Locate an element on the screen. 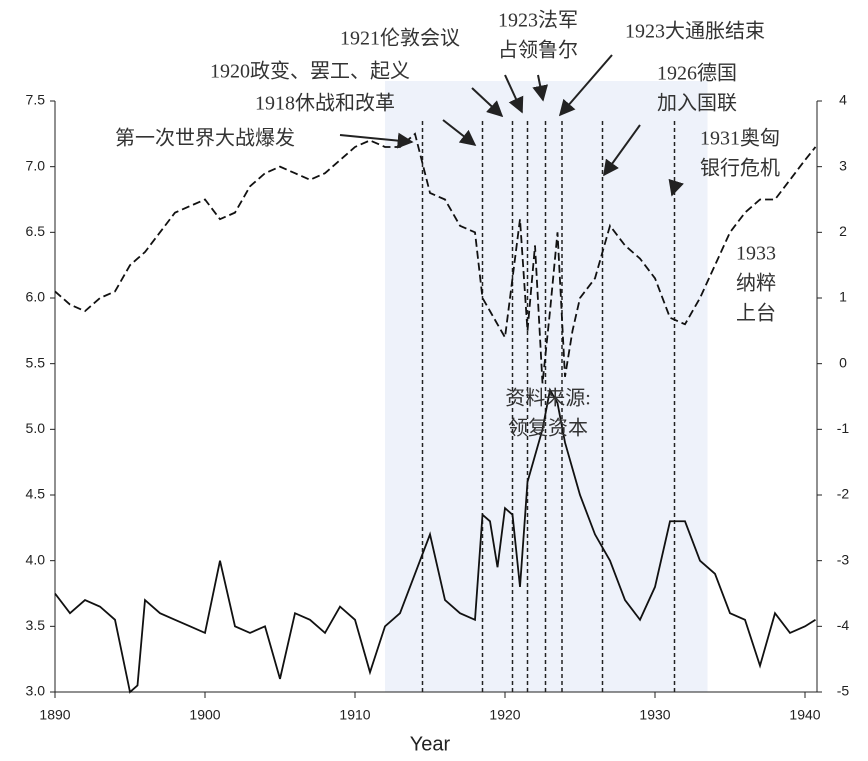 This screenshot has height=761, width=868. y-tick-label: 6.0 is located at coordinates (36, 297).